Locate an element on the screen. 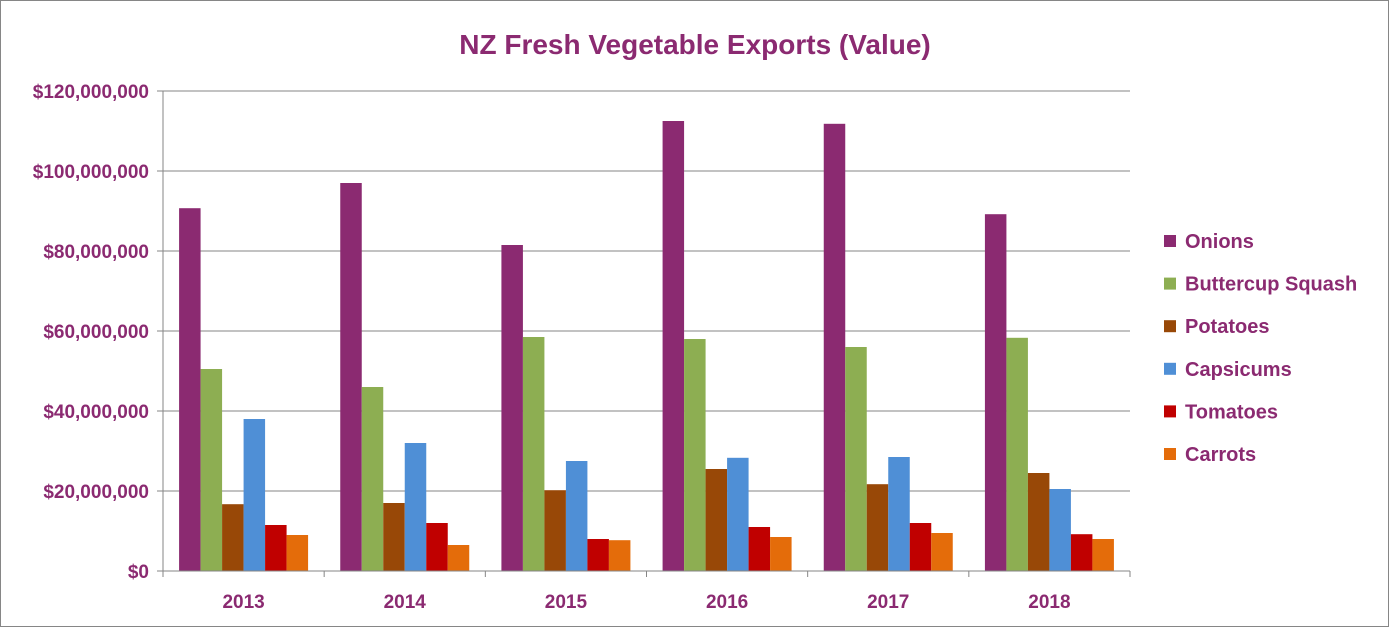 The image size is (1389, 628). y-tick-label: $0 is located at coordinates (138, 572).